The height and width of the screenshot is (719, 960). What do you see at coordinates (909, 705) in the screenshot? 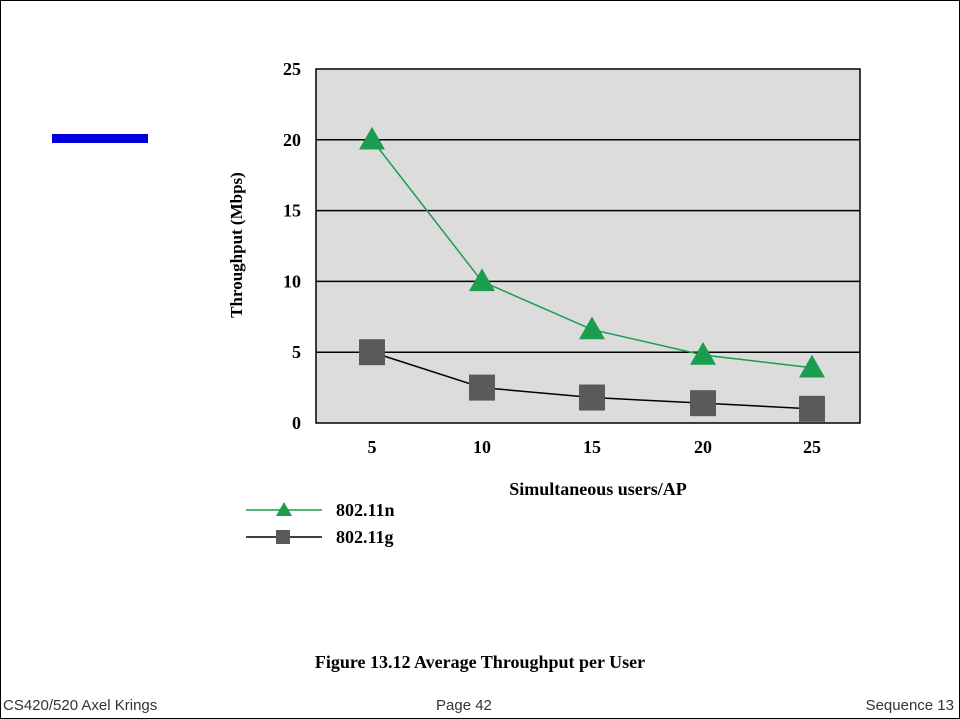
I see `footer-sequence: Sequence 13` at bounding box center [909, 705].